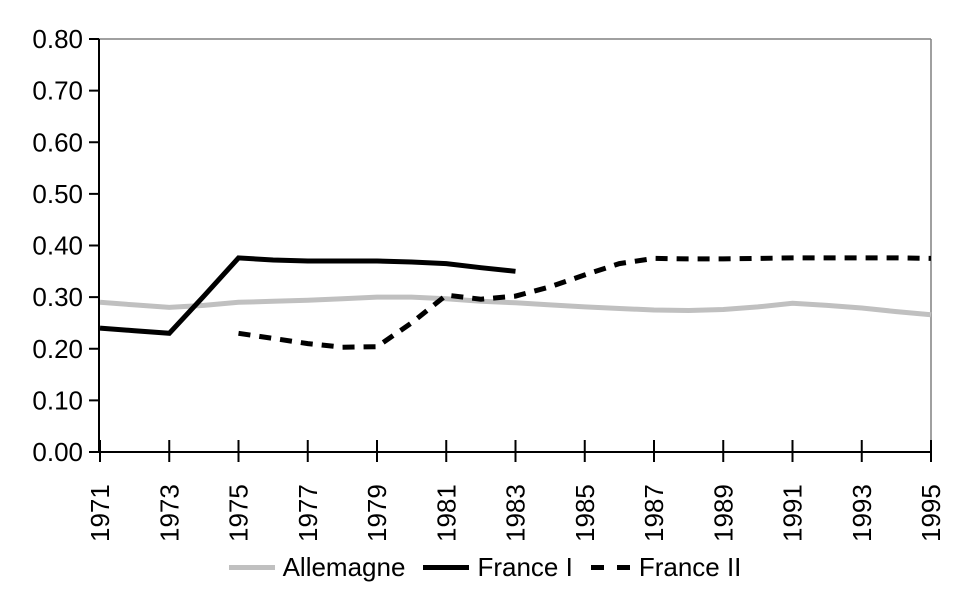 This screenshot has height=603, width=970. What do you see at coordinates (57, 400) in the screenshot?
I see `y-tick-label: 0.10` at bounding box center [57, 400].